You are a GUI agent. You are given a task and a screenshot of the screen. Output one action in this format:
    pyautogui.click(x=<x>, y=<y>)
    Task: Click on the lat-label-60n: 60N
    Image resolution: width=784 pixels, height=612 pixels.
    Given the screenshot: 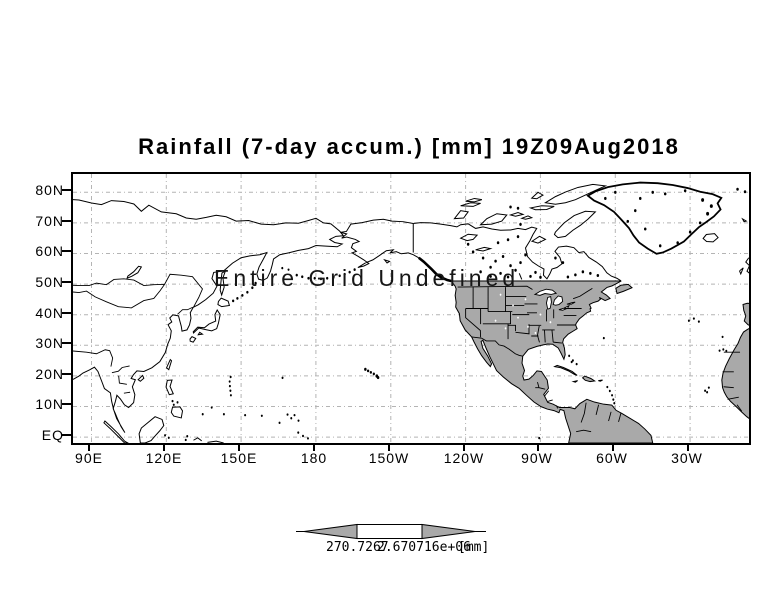 What is the action you would take?
    pyautogui.click(x=49, y=251)
    